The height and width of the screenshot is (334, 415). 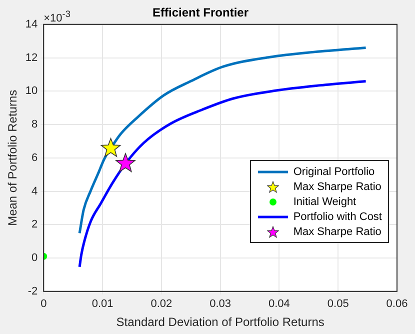 What do you see at coordinates (31, 24) in the screenshot?
I see `y-tick-label: 14` at bounding box center [31, 24].